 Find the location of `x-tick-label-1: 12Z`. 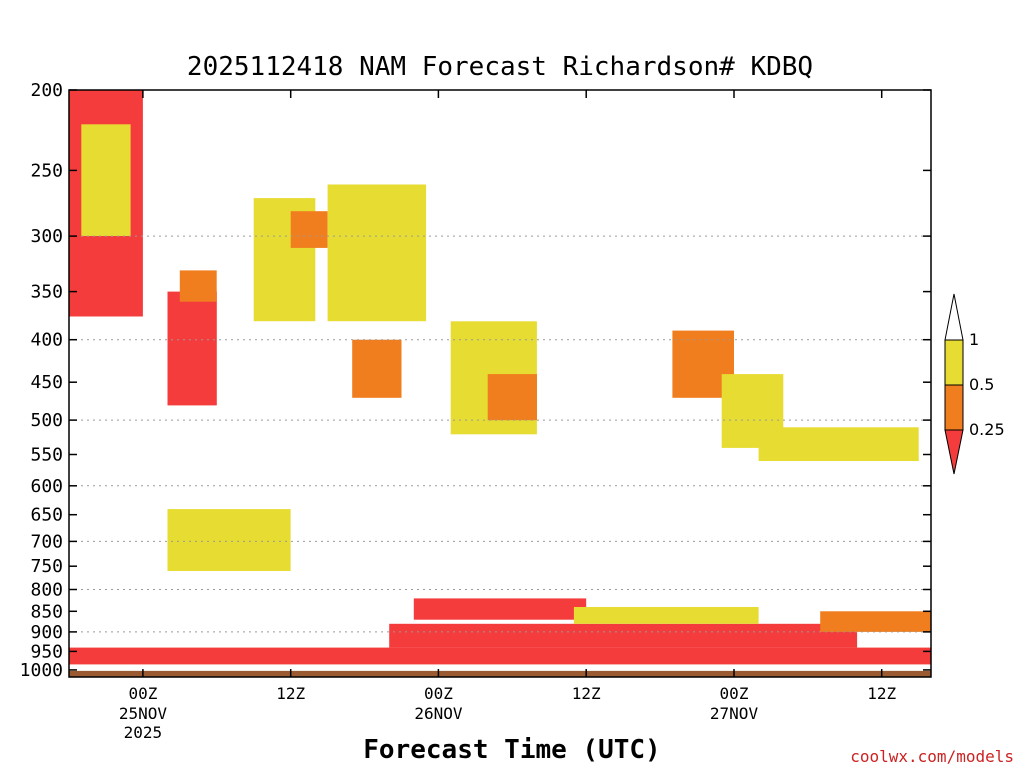

x-tick-label-1: 12Z is located at coordinates (290, 693).